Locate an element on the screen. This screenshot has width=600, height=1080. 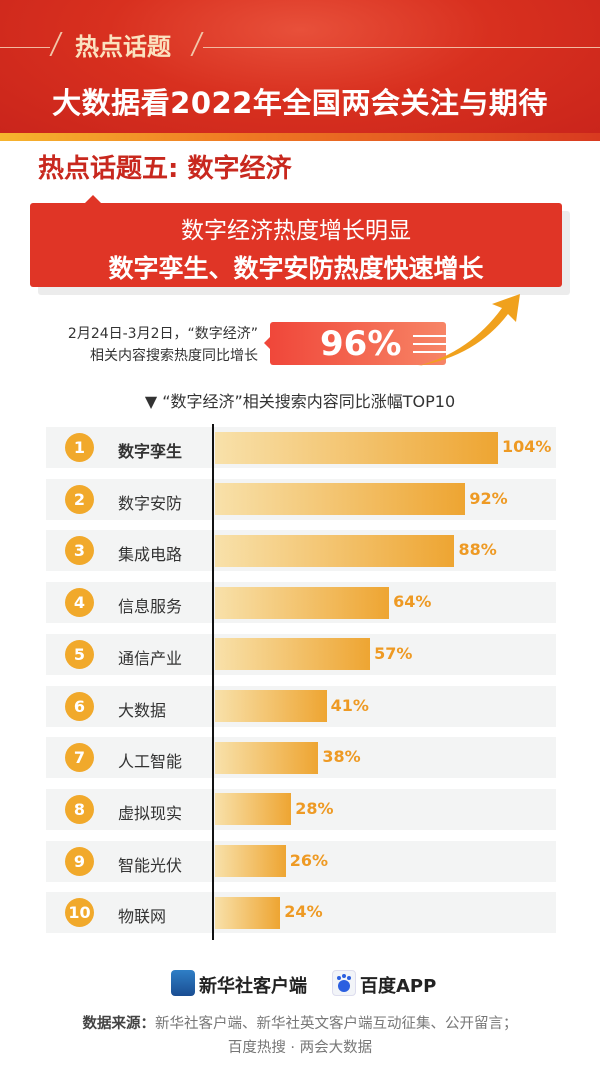
category-label: 物联网 is located at coordinates (142, 917).